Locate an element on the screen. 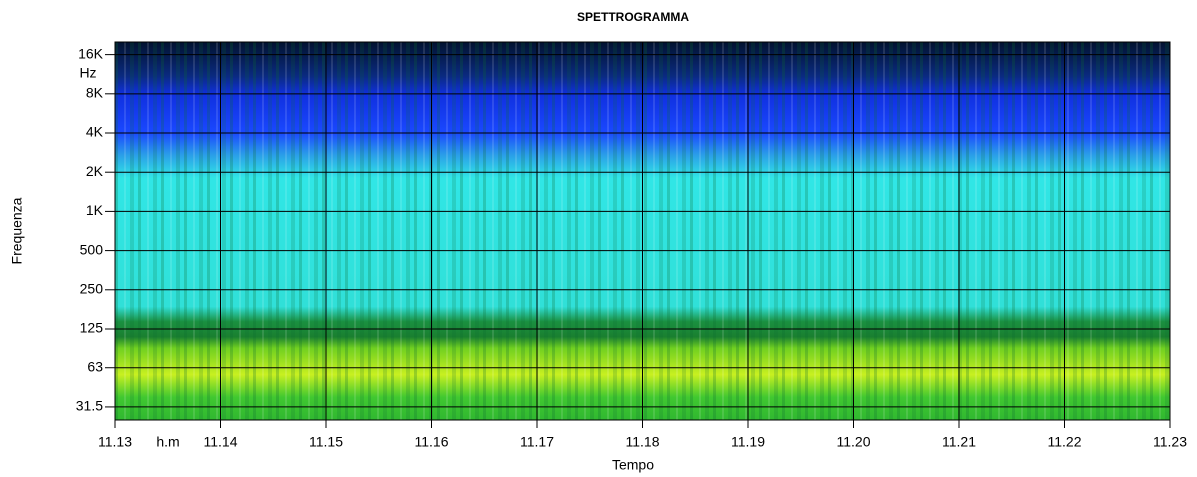 The width and height of the screenshot is (1197, 477). y-axis-label: Frequenza is located at coordinates (17, 230).